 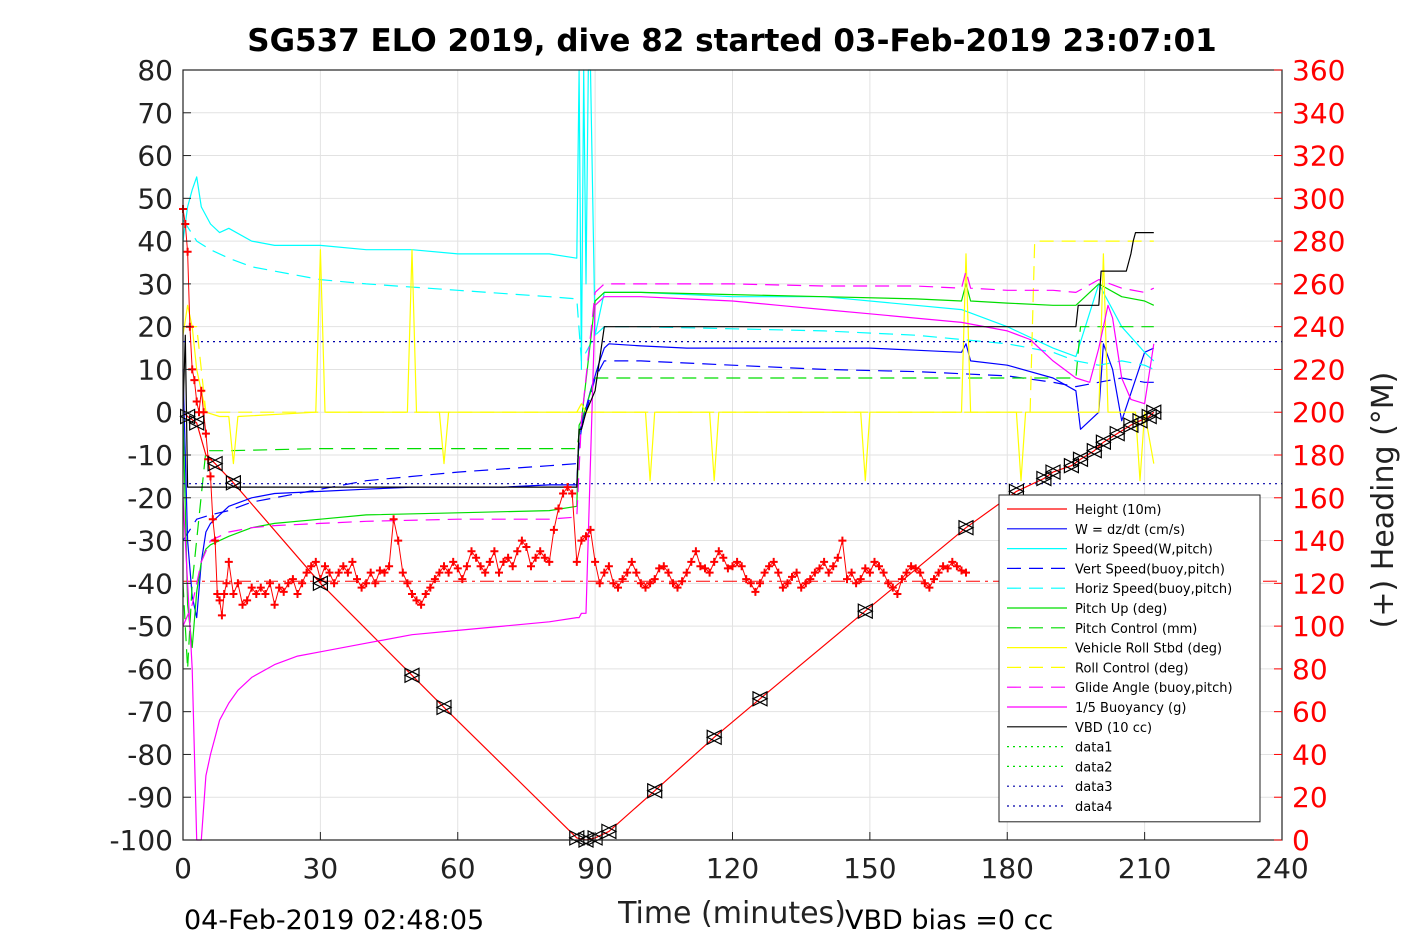 What do you see at coordinates (1094, 748) in the screenshot?
I see `legend-label: data1` at bounding box center [1094, 748].